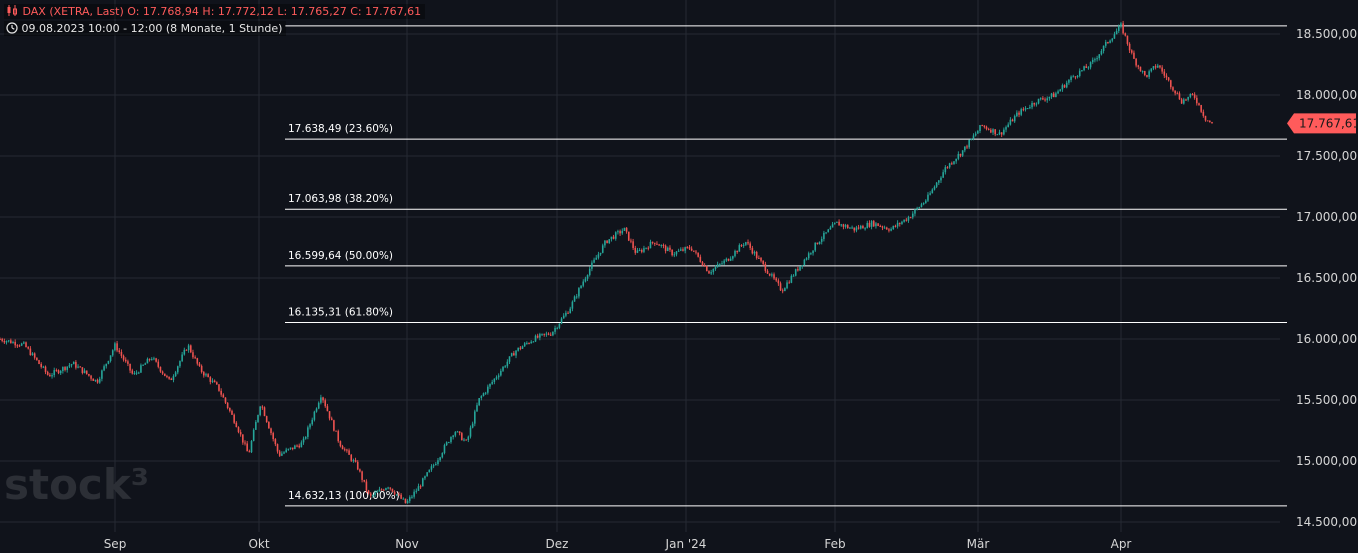 The height and width of the screenshot is (553, 1358). What do you see at coordinates (163, 11) in the screenshot?
I see `open-value: O: 17.768,94` at bounding box center [163, 11].